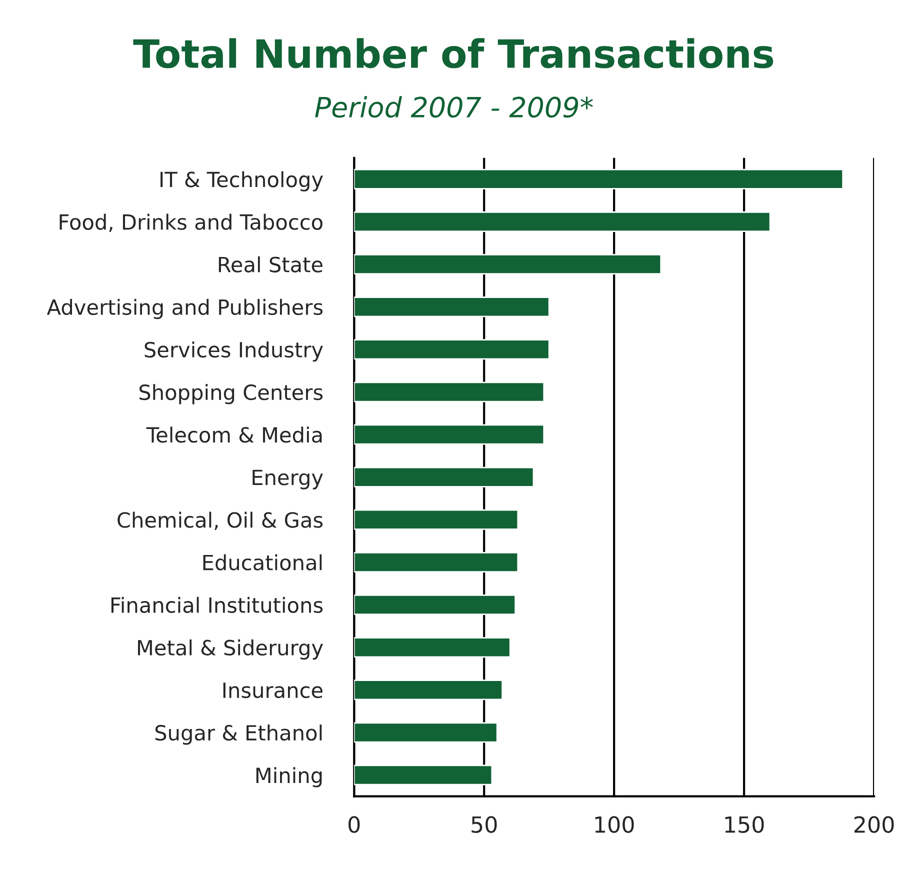 Image resolution: width=908 pixels, height=877 pixels. I want to click on y-tick-label: Advertising and Publishers, so click(184, 309).